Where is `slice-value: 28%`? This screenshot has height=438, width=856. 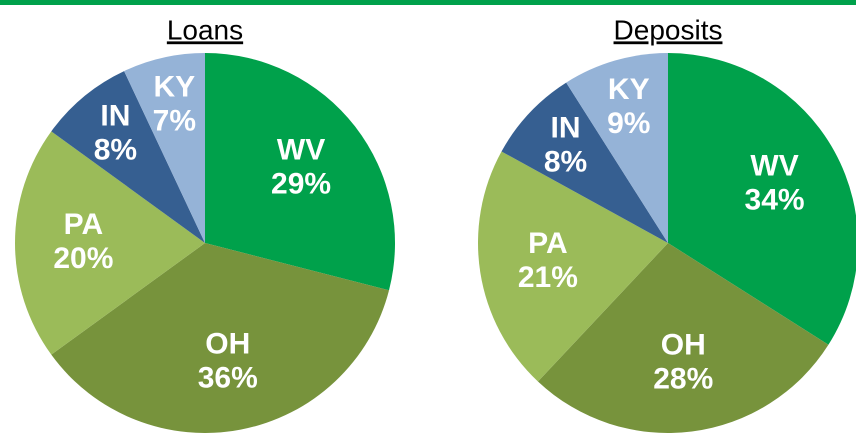
slice-value: 28% is located at coordinates (683, 379).